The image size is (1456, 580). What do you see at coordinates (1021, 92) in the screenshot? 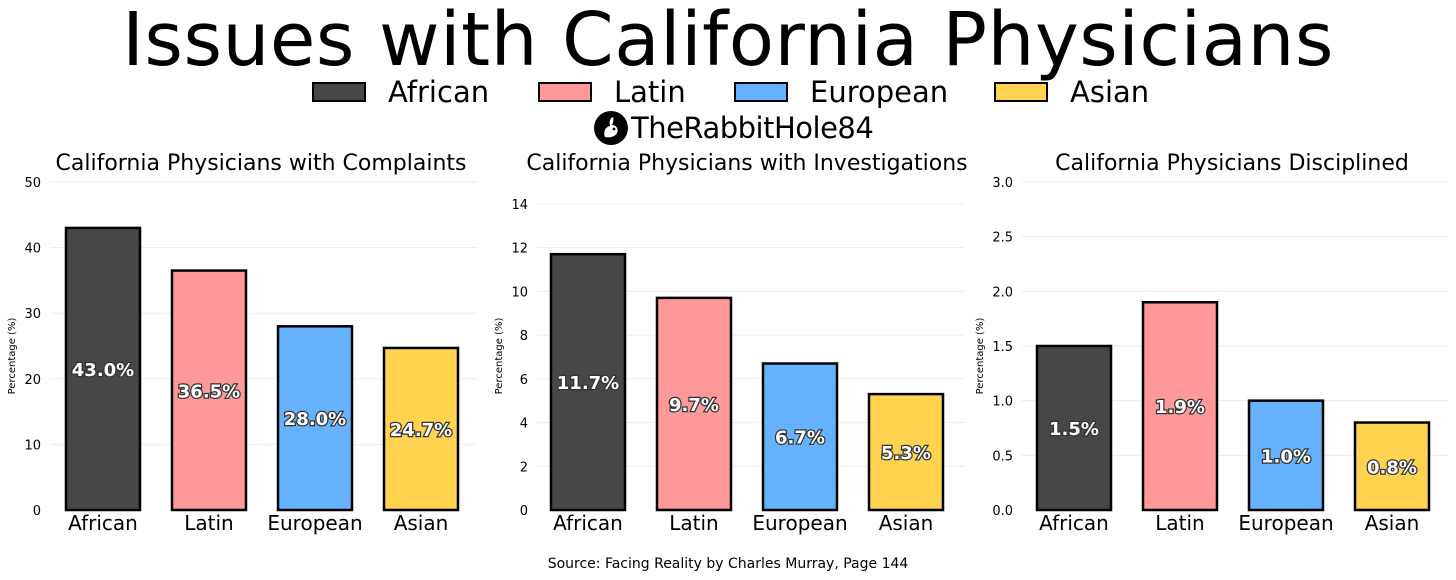
I see `legend-swatch-asian` at bounding box center [1021, 92].